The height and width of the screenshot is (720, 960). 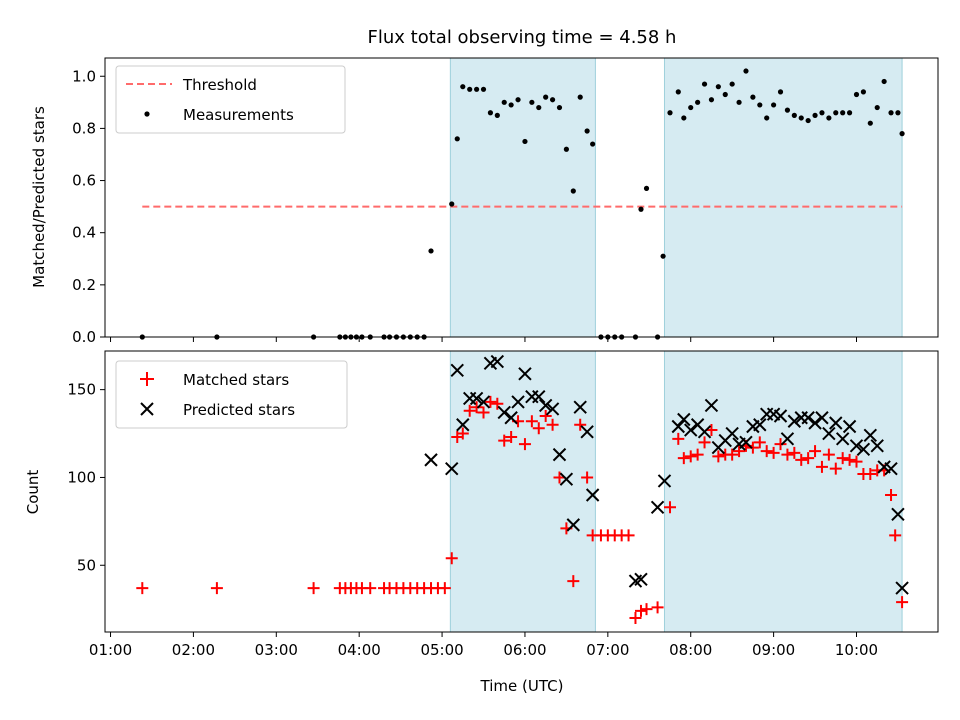 What do you see at coordinates (522, 37) in the screenshot?
I see `figure-title: Flux total observing time = 4.58 h` at bounding box center [522, 37].